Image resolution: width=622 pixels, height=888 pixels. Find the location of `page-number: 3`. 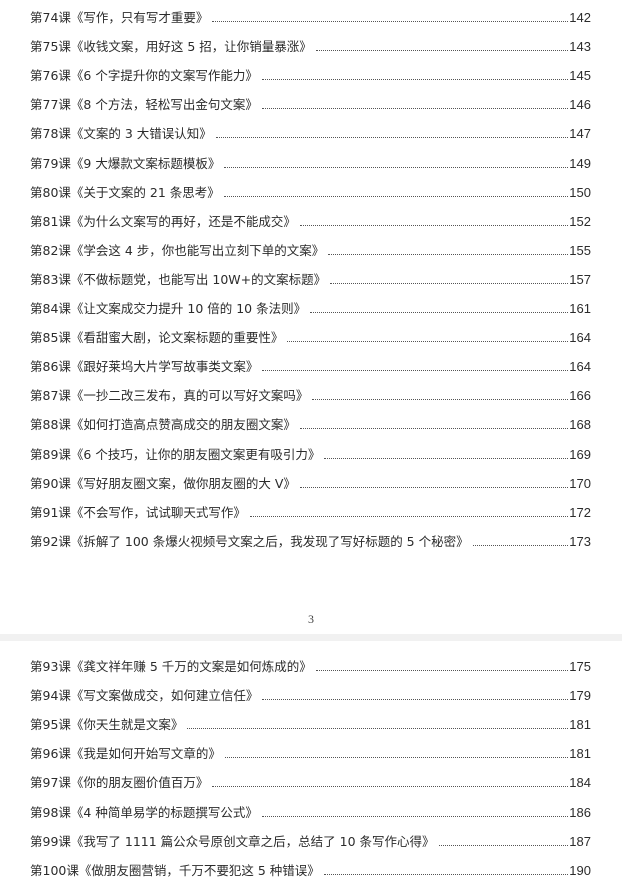

page-number: 3 is located at coordinates (311, 619).